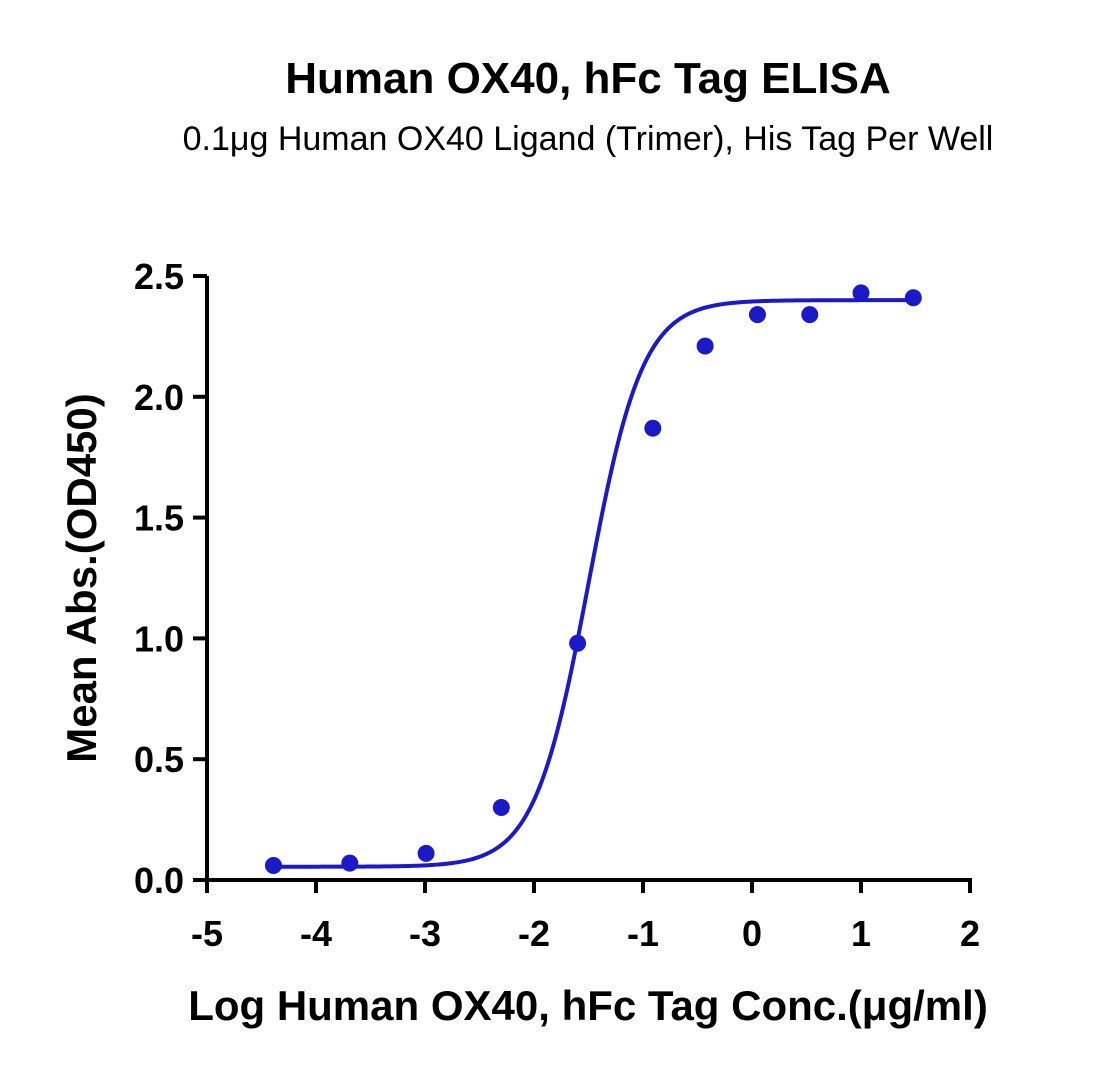 Image resolution: width=1103 pixels, height=1076 pixels. What do you see at coordinates (534, 933) in the screenshot?
I see `x-tick-label: -2` at bounding box center [534, 933].